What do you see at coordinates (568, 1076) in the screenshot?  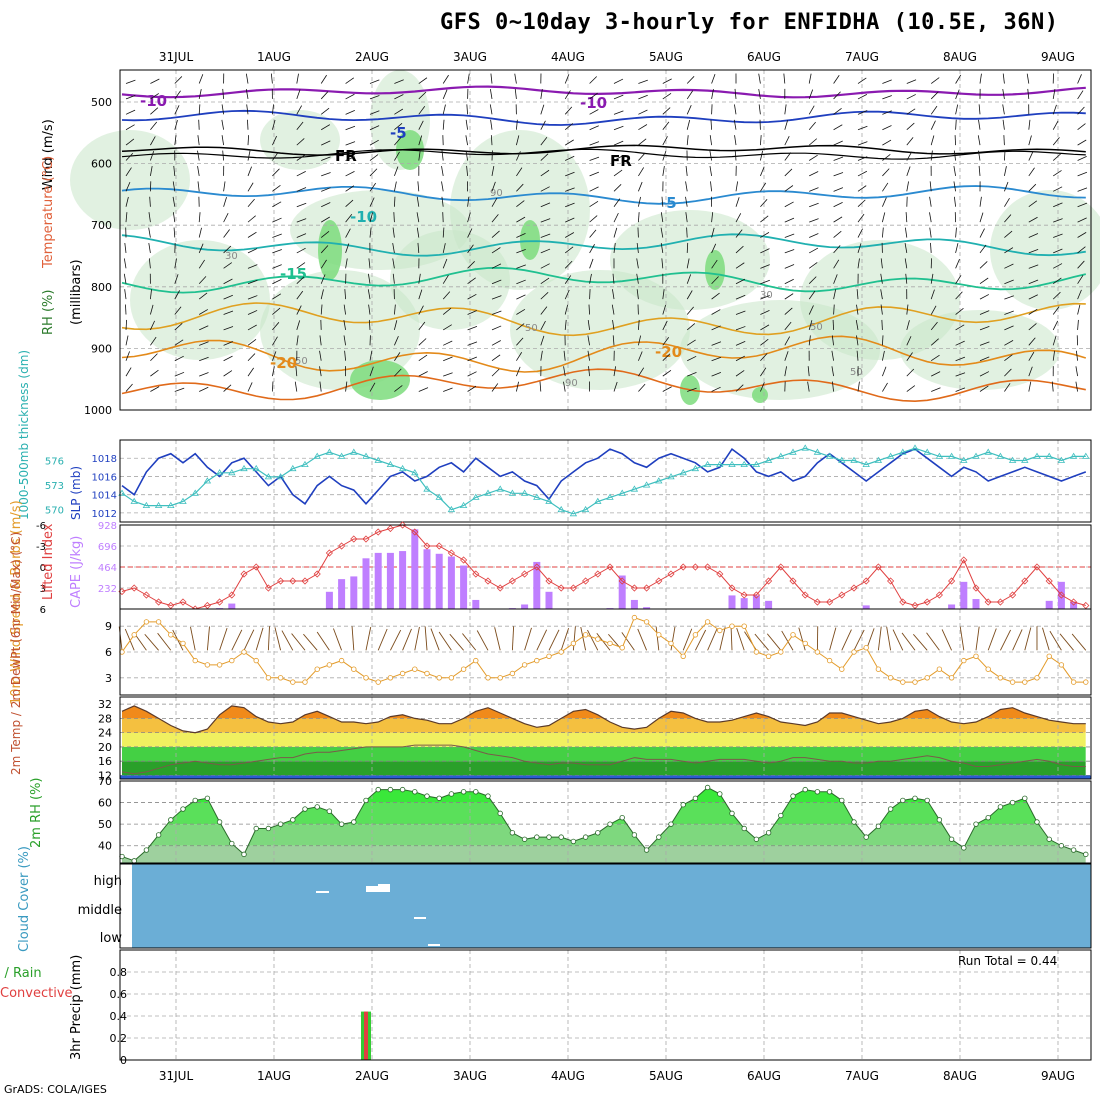 I see `date-label-bottom: 4AUG` at bounding box center [568, 1076].